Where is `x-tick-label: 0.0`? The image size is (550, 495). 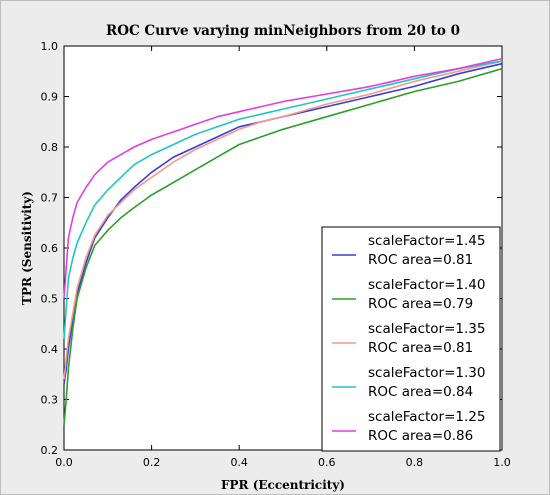 x-tick-label: 0.0 is located at coordinates (64, 462).